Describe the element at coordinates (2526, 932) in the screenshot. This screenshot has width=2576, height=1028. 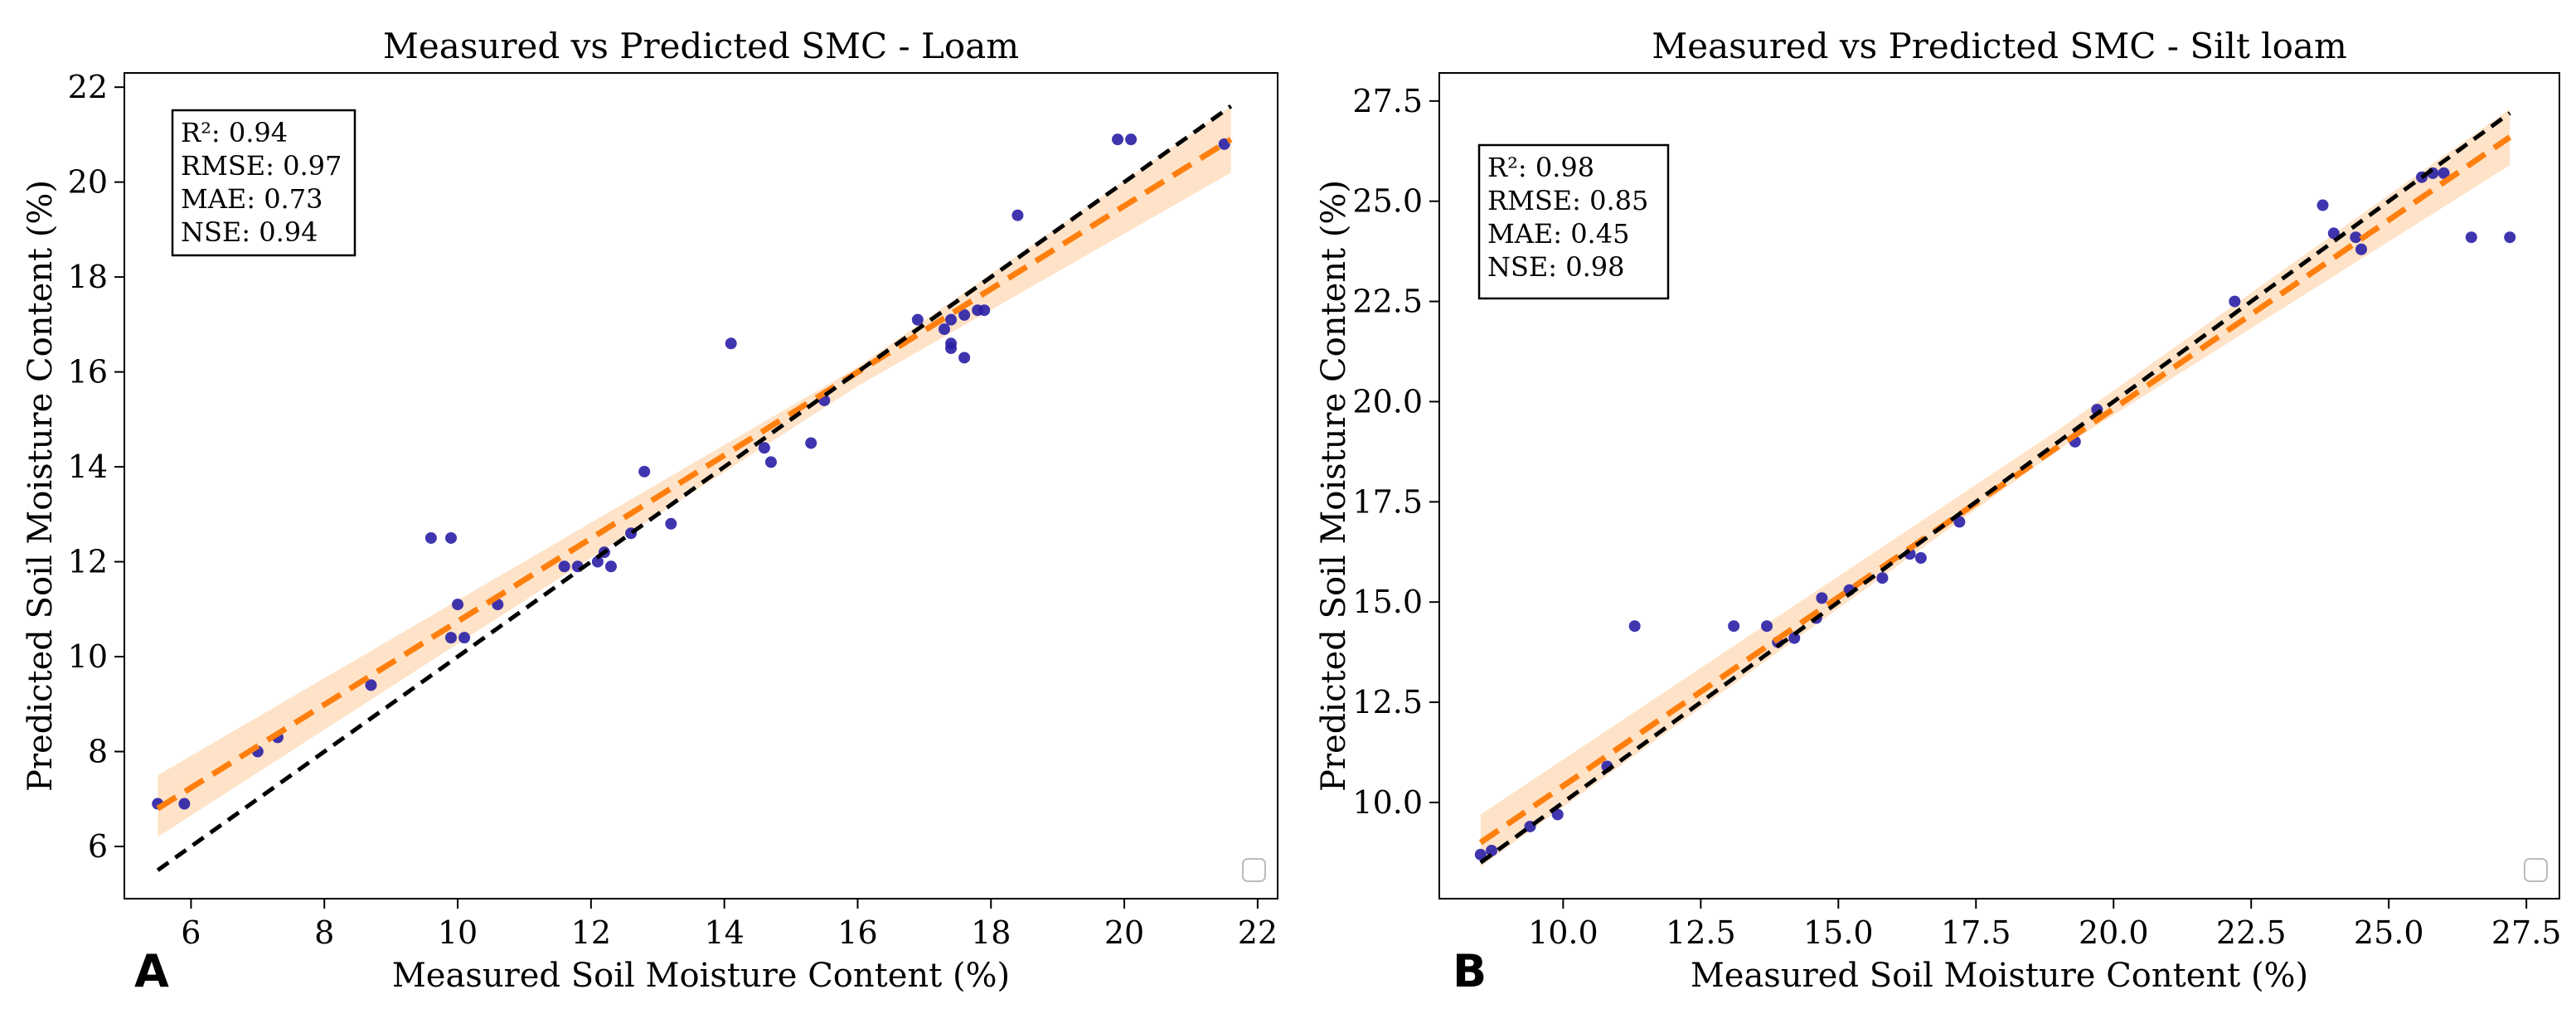
I see `x-tick-label: 27.5` at that location.